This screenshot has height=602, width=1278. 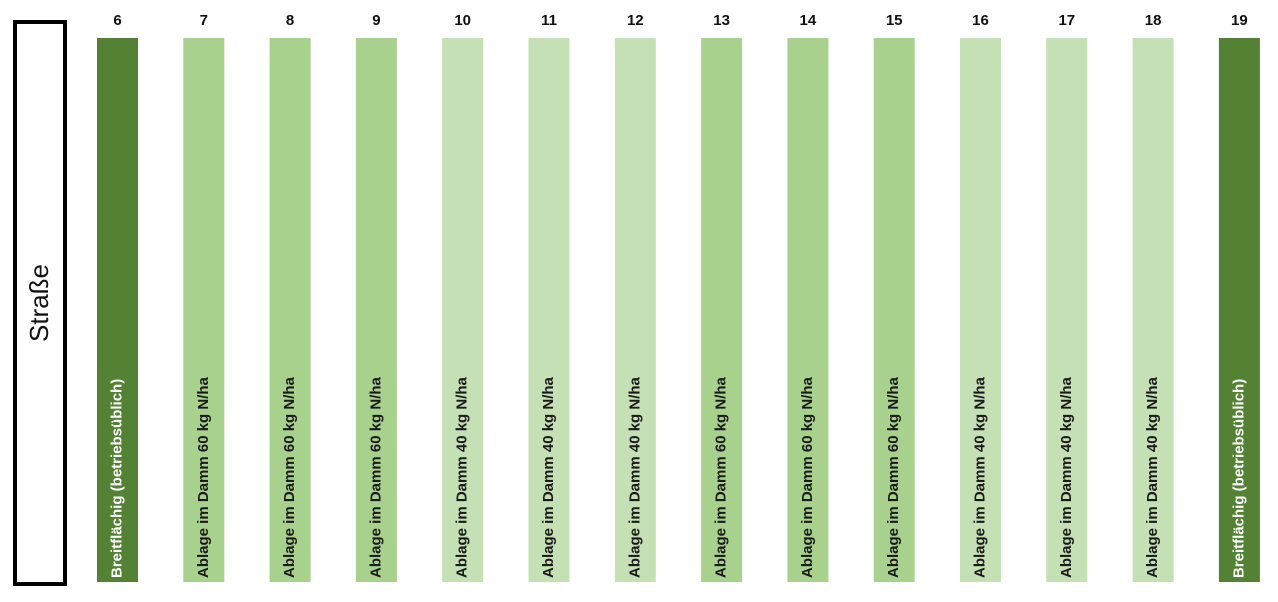 I want to click on road-box, so click(x=40, y=303).